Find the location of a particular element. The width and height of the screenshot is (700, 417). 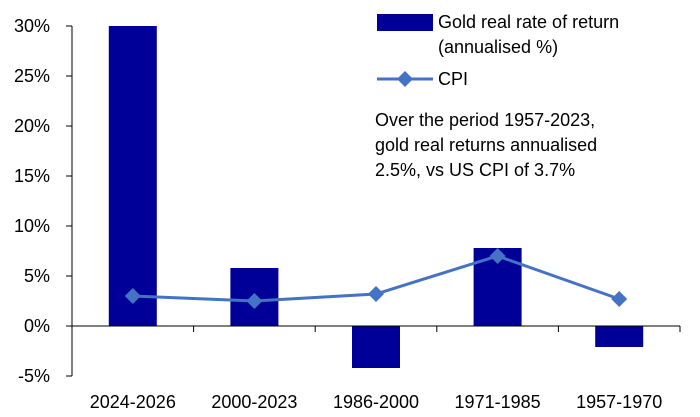

y-tick-label: -5% is located at coordinates (34, 376).